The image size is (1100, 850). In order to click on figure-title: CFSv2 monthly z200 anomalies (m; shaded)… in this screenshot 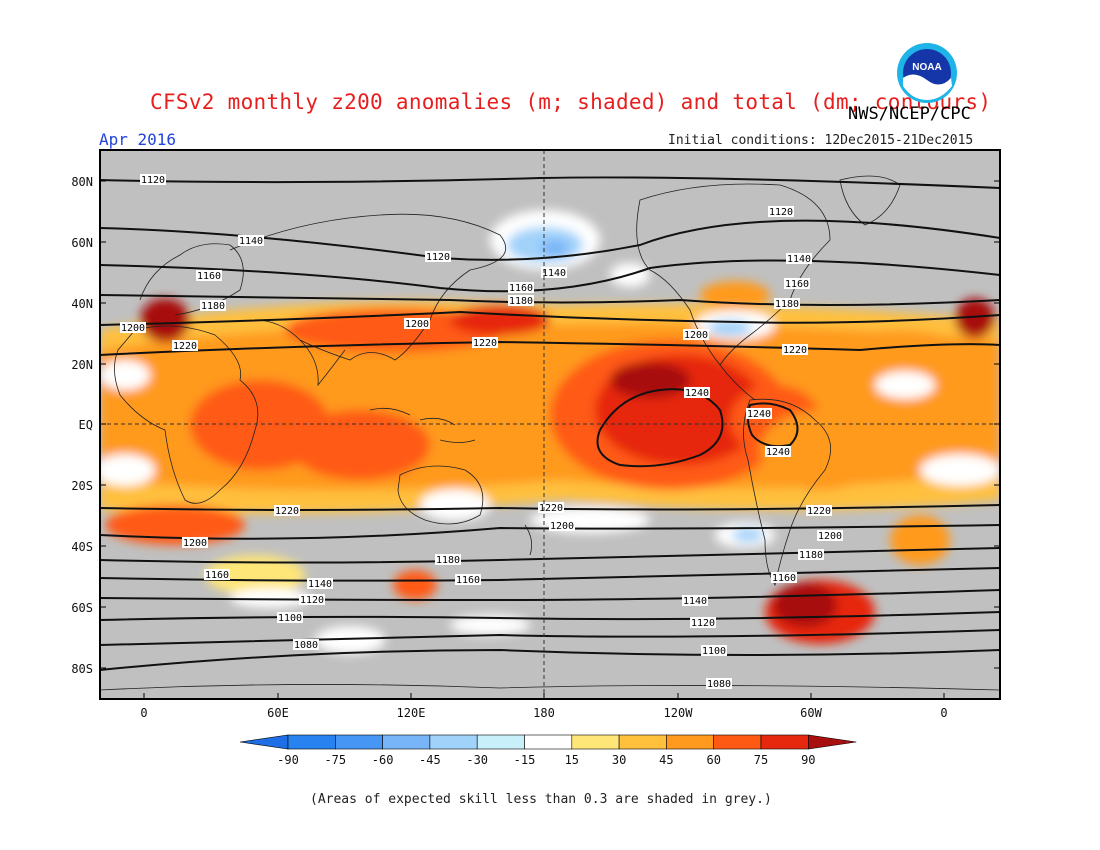, I will do `click(571, 102)`.